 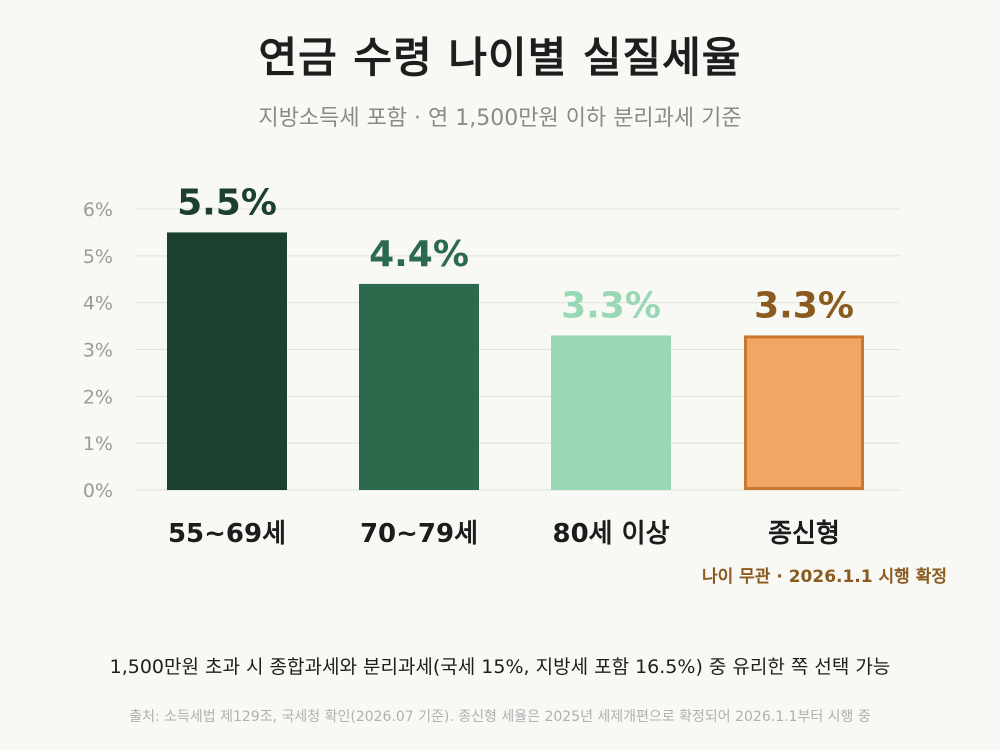 What do you see at coordinates (98, 397) in the screenshot?
I see `y-tick-label: 2%` at bounding box center [98, 397].